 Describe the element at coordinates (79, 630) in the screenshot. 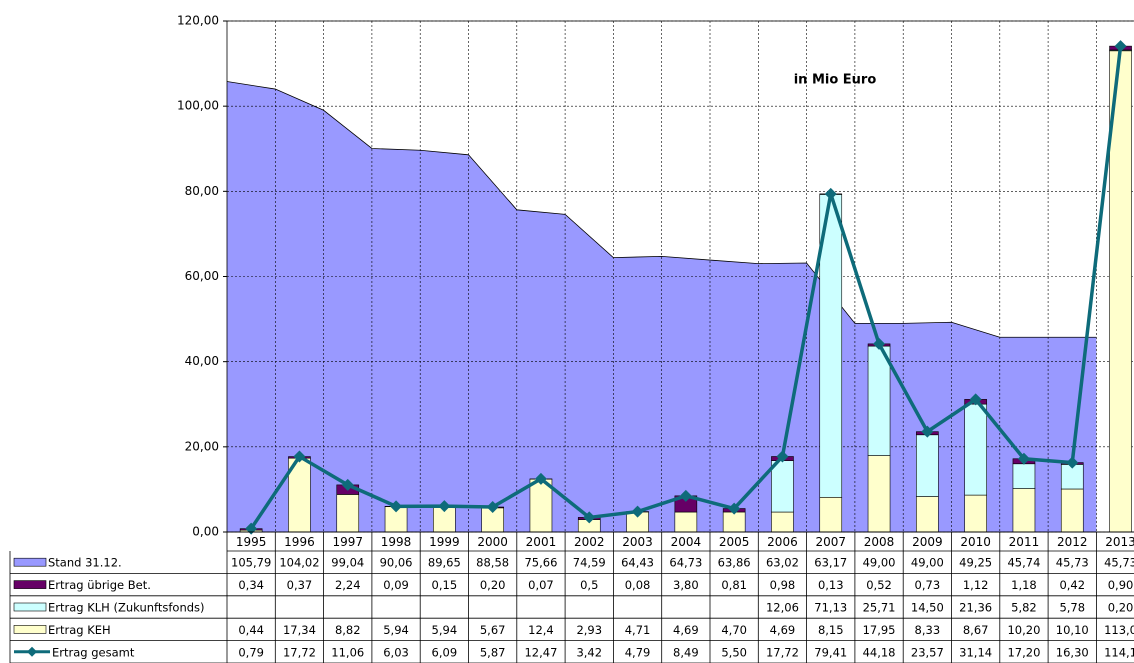

I see `legend-label: Ertrag KEH` at that location.